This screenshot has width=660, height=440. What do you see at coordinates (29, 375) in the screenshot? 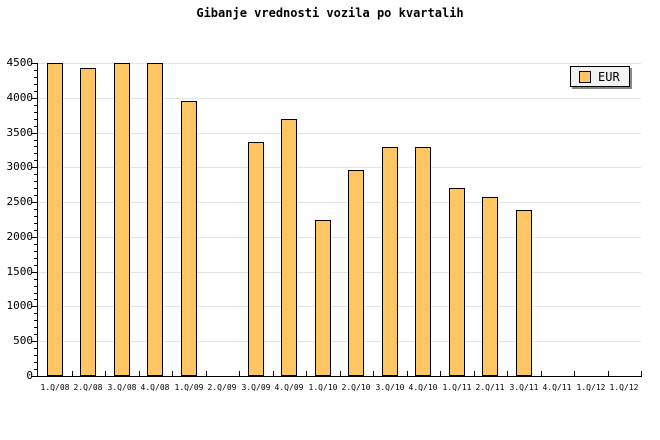
I see `y-tick-label: 0` at bounding box center [29, 375].